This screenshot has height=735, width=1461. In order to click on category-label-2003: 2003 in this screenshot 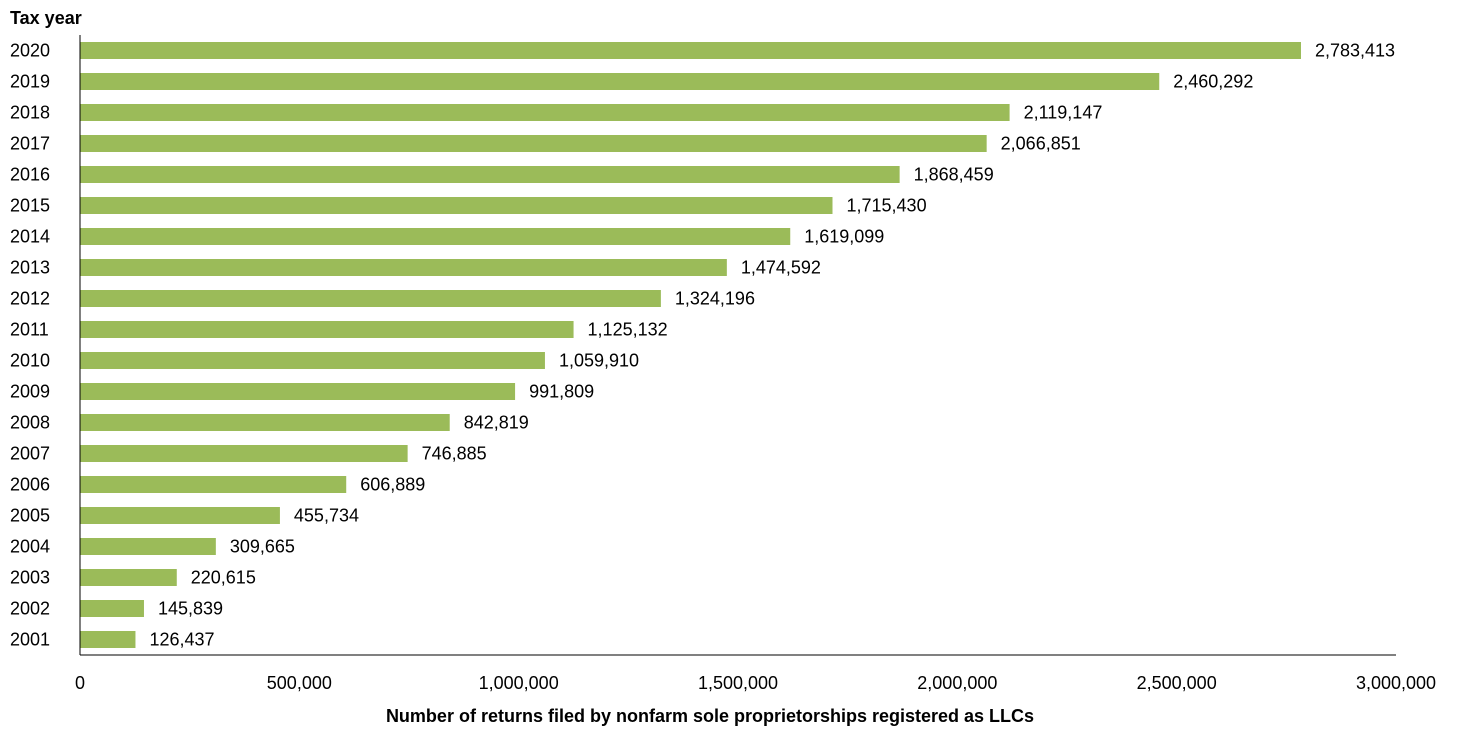, I will do `click(30, 578)`.